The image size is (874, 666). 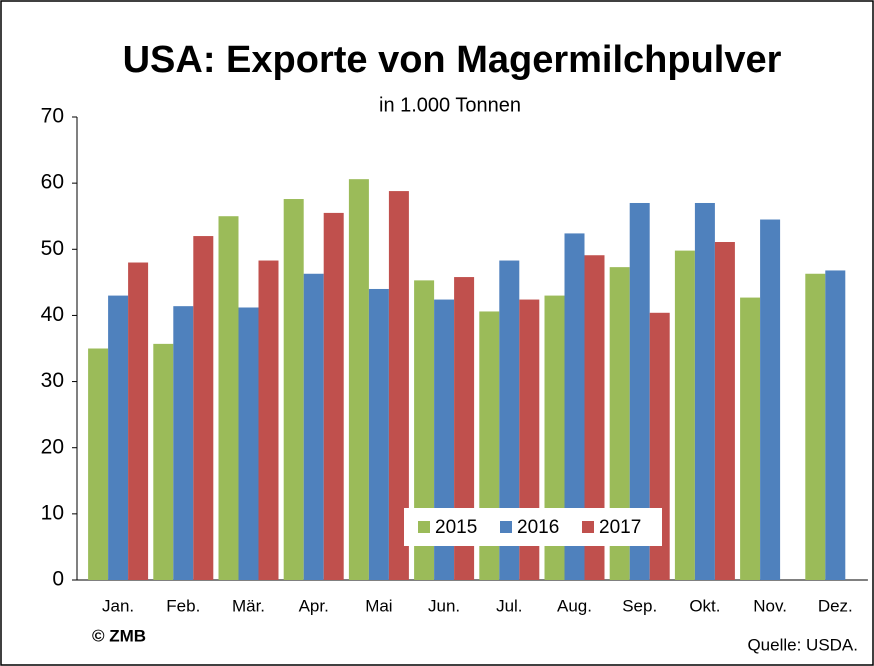 I want to click on chart-subtitle: in 1.000 Tonnen, so click(x=450, y=105).